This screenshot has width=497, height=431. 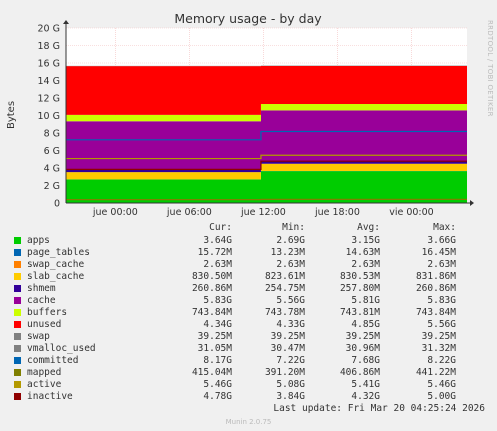 I want to click on last-update: Last update: Fri Mar 20 04:25:24 2026, so click(x=379, y=408).